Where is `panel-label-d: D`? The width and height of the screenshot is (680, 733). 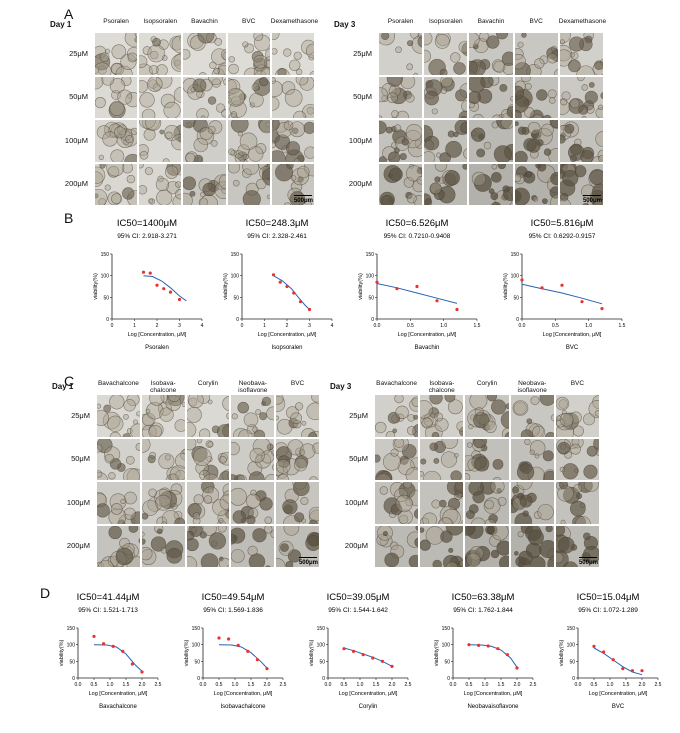 panel-label-d: D is located at coordinates (45, 593).